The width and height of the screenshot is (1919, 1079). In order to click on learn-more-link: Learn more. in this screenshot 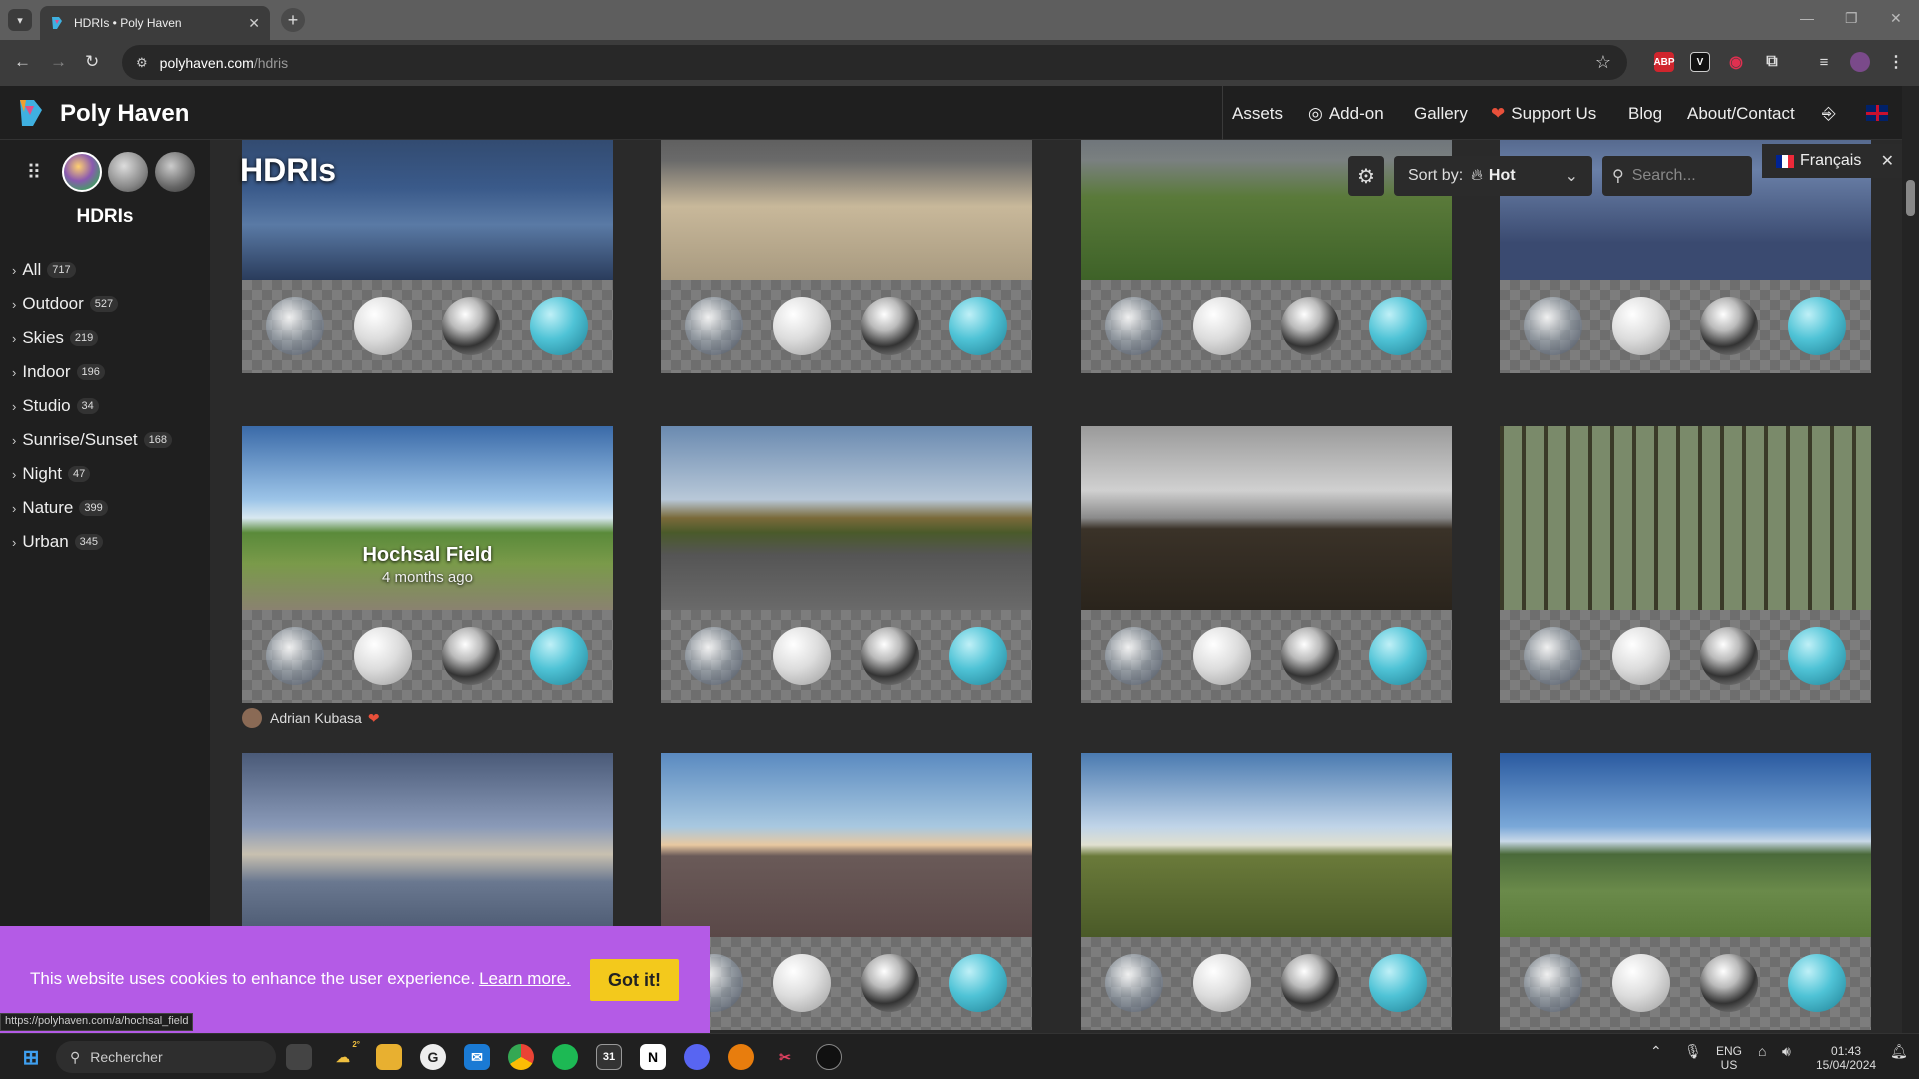, I will do `click(525, 978)`.